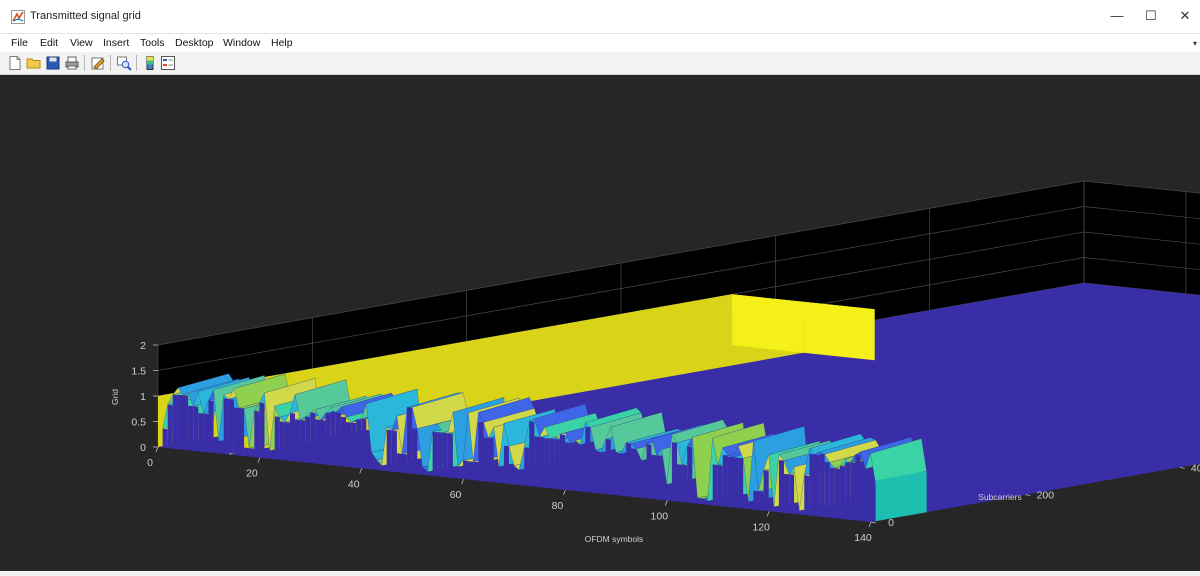  What do you see at coordinates (194, 43) in the screenshot?
I see `menu-desktop: Desktop` at bounding box center [194, 43].